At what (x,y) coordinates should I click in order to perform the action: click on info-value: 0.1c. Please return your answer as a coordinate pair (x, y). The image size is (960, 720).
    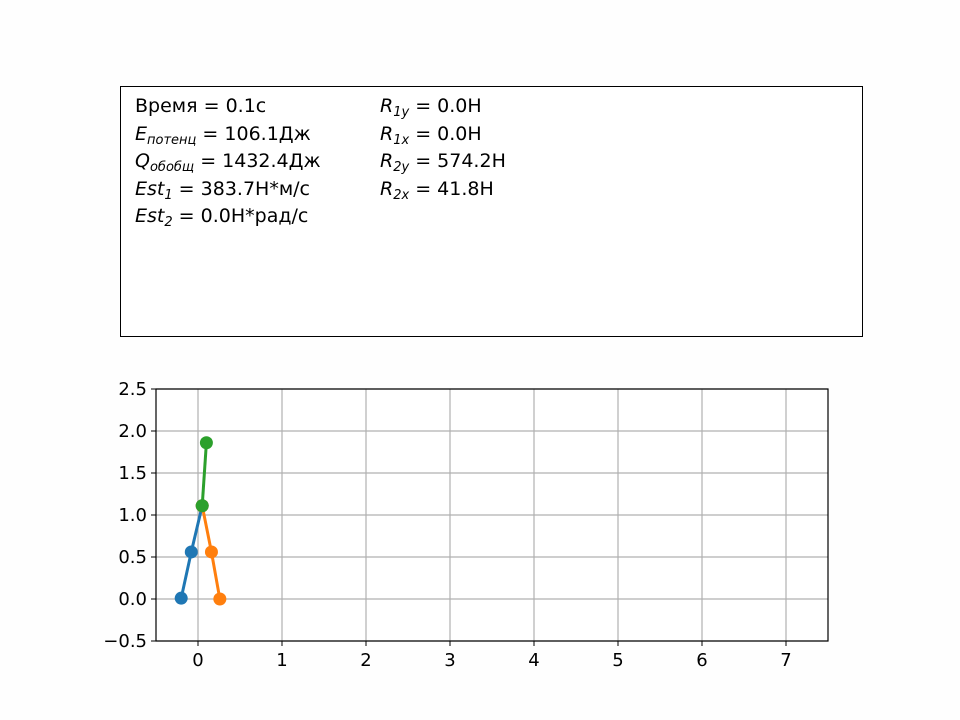
    Looking at the image, I should click on (246, 106).